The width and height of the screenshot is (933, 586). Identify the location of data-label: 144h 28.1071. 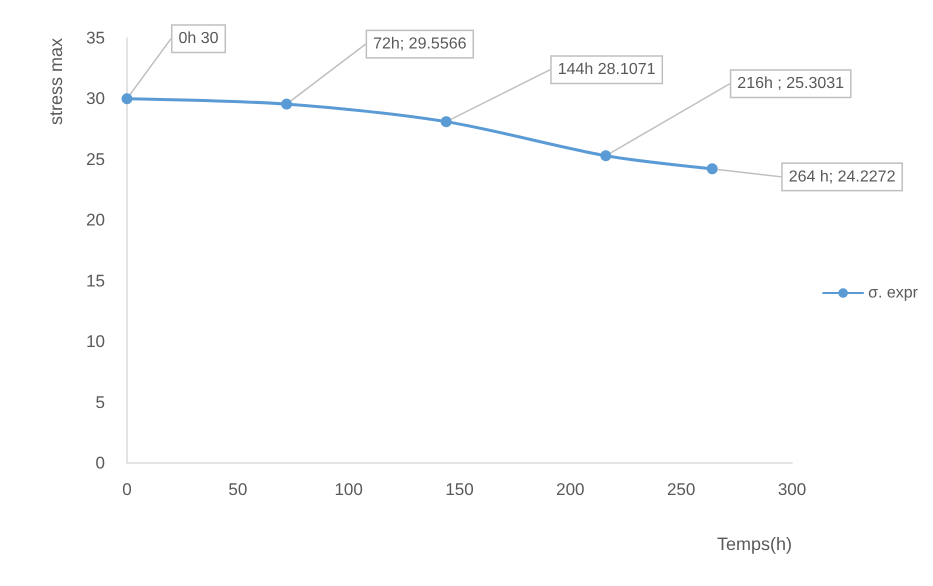
(607, 69).